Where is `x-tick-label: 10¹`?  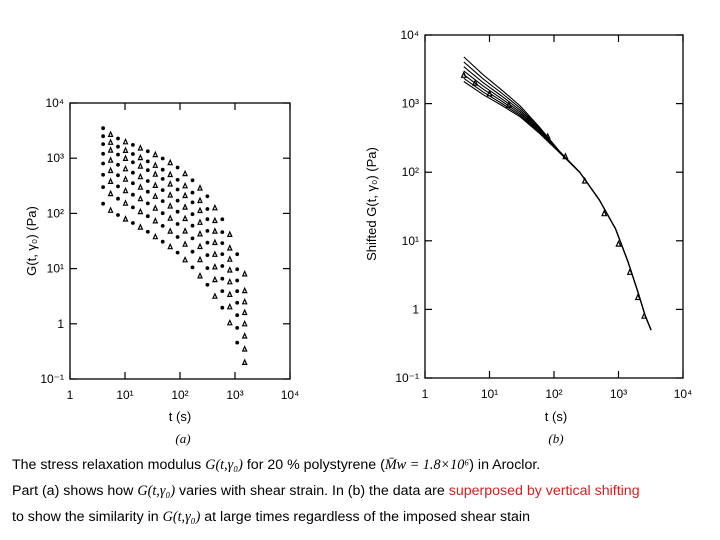 x-tick-label: 10¹ is located at coordinates (124, 395).